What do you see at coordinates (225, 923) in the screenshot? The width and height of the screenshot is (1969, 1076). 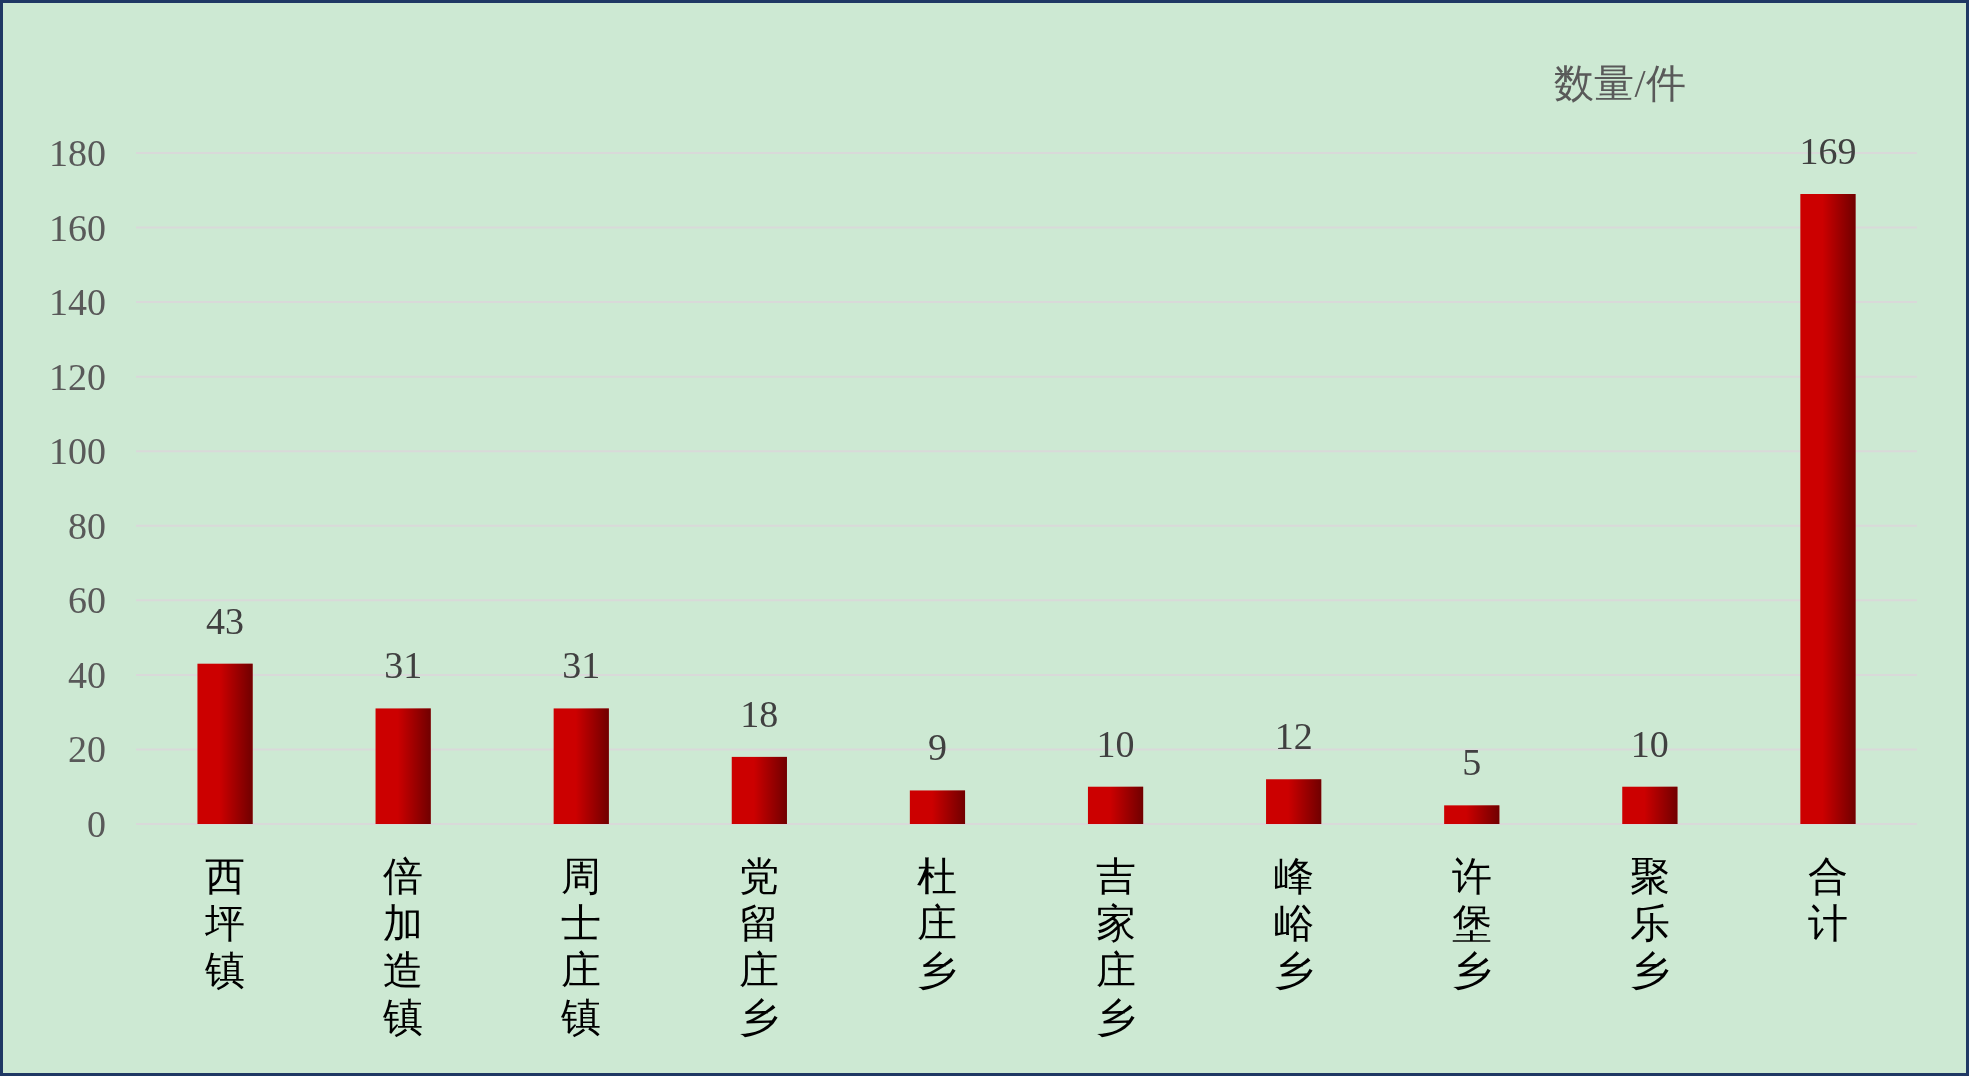 I see `x-tick-label: 西坪镇` at bounding box center [225, 923].